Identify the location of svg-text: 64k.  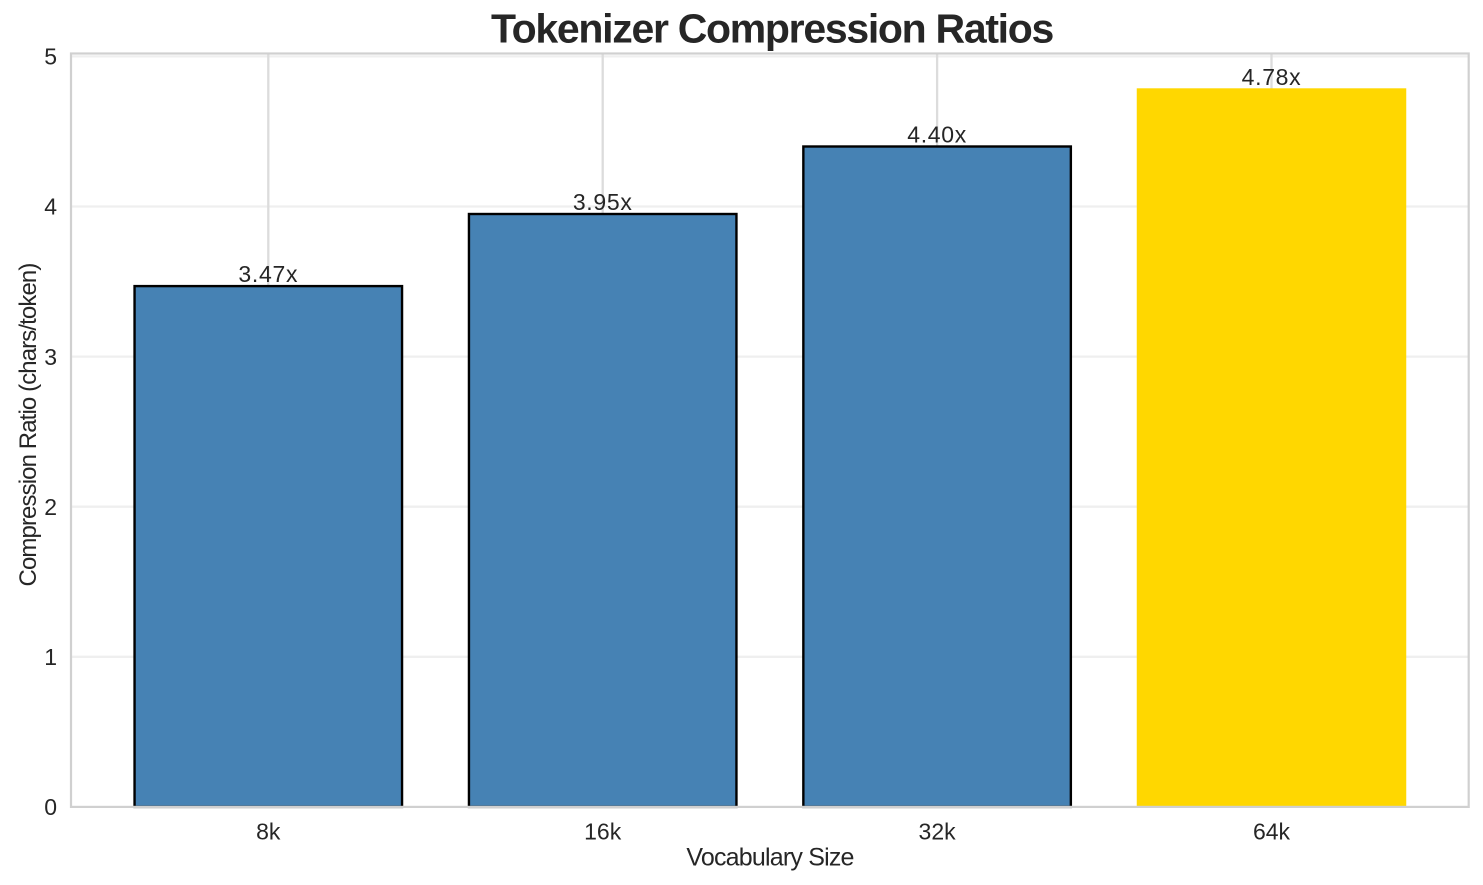
(1272, 832).